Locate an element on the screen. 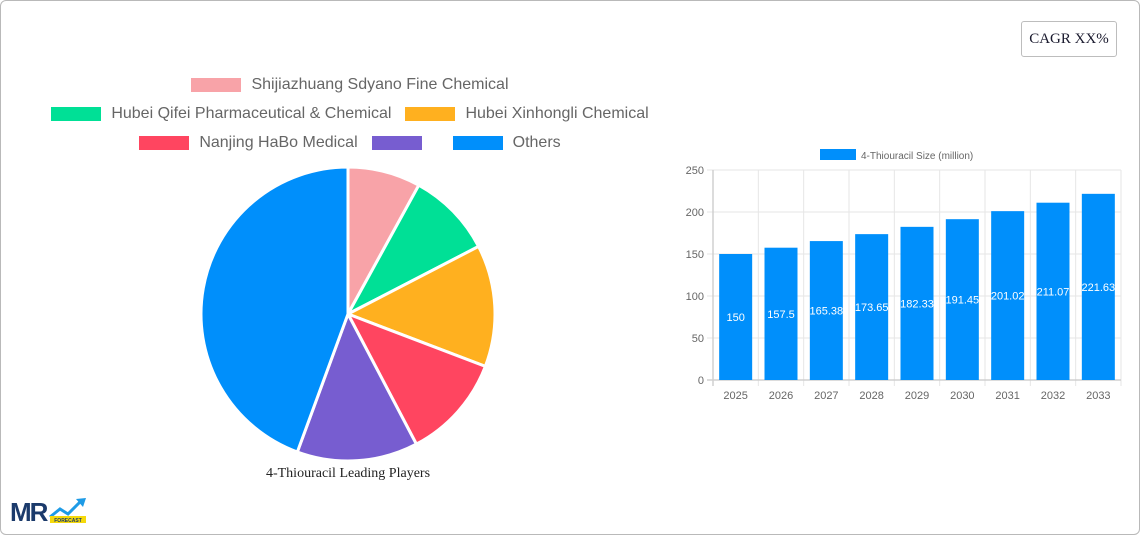 The image size is (1140, 535). bar-data-label: 201.02 is located at coordinates (1008, 297).